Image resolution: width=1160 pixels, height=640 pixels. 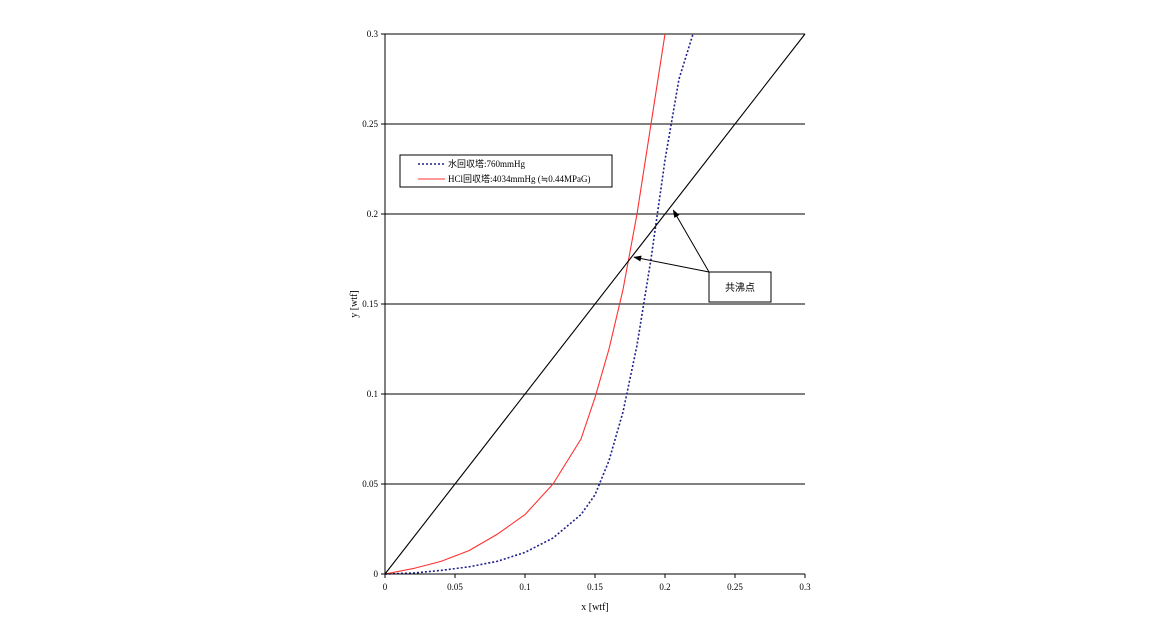 I want to click on legend-entry-water: 水回収塔:760mmHg, so click(x=487, y=163).